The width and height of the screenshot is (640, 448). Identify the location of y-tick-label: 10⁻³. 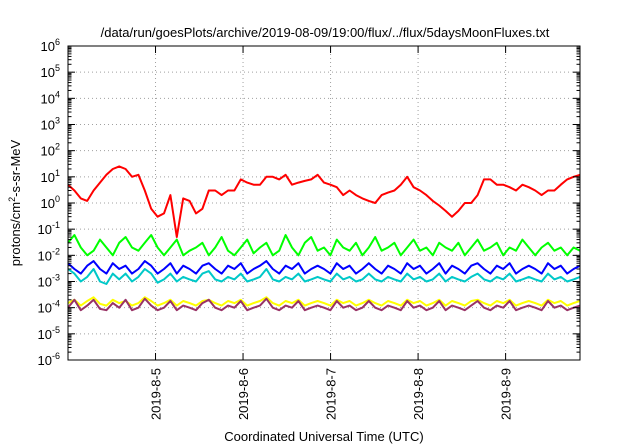
(49, 281).